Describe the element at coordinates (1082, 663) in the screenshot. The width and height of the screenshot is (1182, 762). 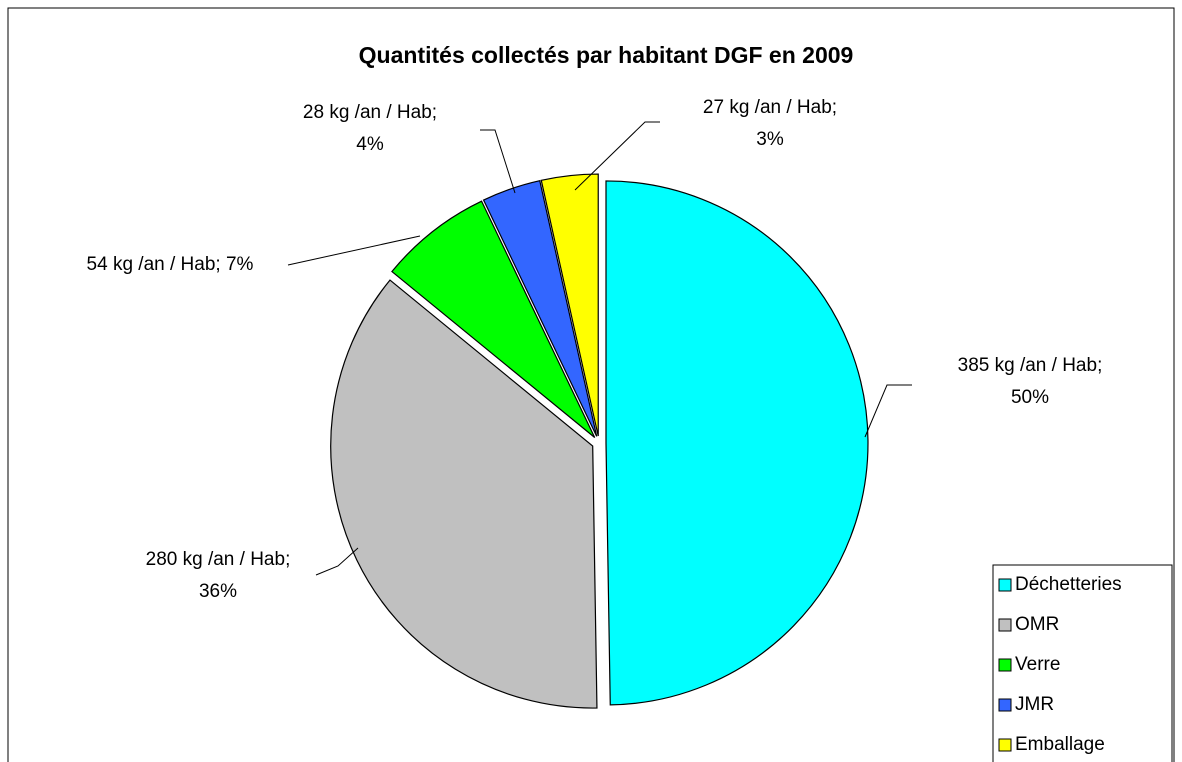
I see `legend-box` at that location.